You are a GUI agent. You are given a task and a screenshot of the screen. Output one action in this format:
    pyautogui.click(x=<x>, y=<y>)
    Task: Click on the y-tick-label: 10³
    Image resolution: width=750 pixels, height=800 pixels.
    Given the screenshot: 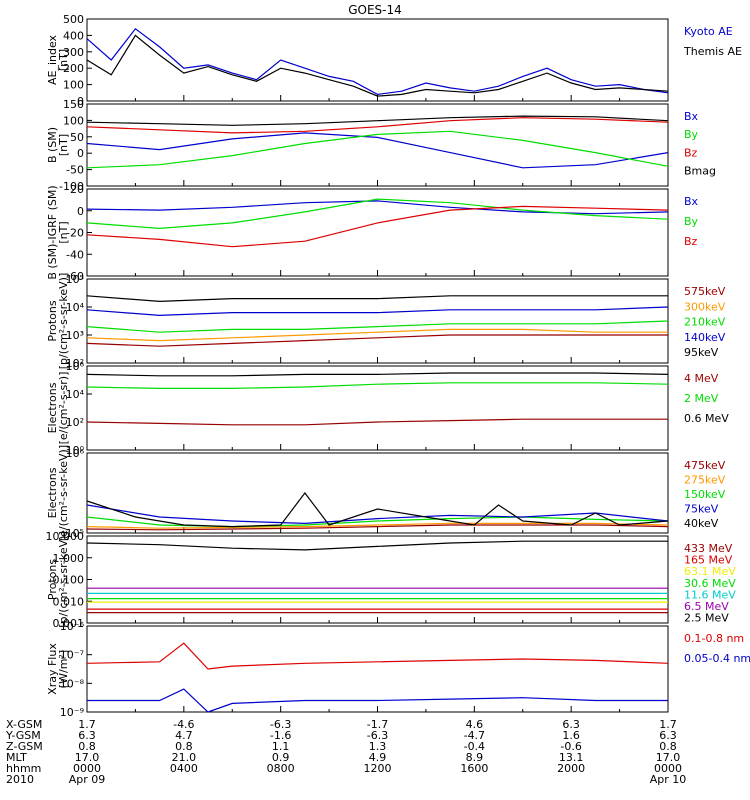 What is the action you would take?
    pyautogui.click(x=75, y=335)
    